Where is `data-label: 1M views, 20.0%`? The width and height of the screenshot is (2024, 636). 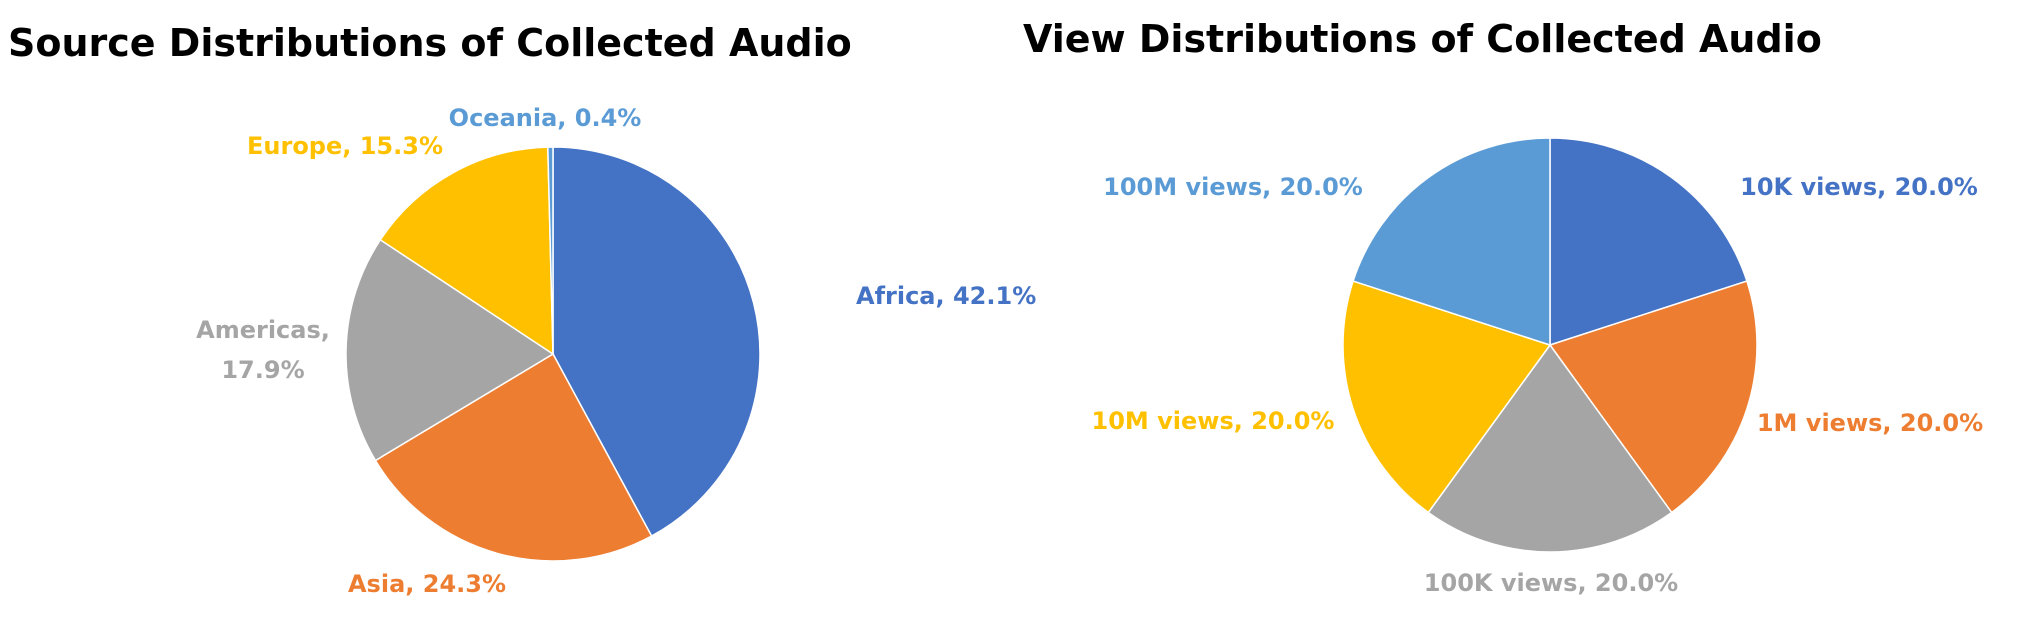 data-label: 1M views, 20.0% is located at coordinates (1870, 423).